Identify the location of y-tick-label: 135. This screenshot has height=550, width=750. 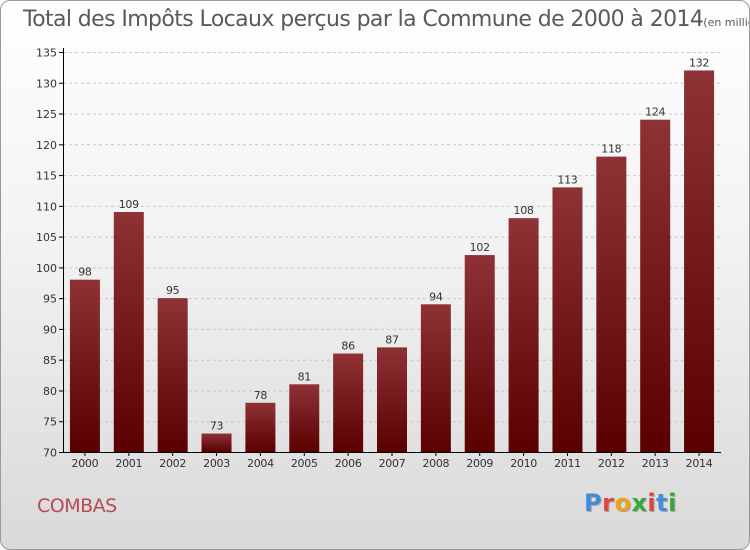
(46, 53).